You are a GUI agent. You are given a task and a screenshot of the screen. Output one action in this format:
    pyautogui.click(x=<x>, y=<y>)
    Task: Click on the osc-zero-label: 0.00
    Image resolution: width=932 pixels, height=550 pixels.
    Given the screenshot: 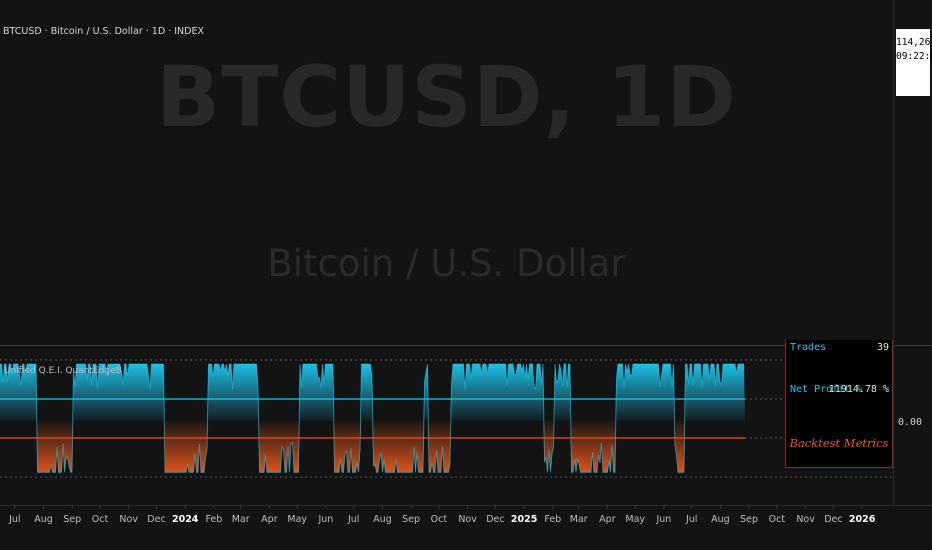 What is the action you would take?
    pyautogui.click(x=910, y=422)
    